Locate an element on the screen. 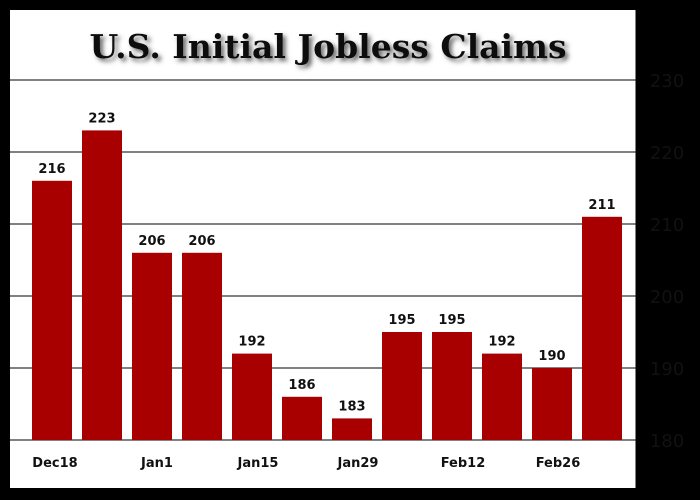 The height and width of the screenshot is (500, 700). y-tick-label: 220 is located at coordinates (667, 153).